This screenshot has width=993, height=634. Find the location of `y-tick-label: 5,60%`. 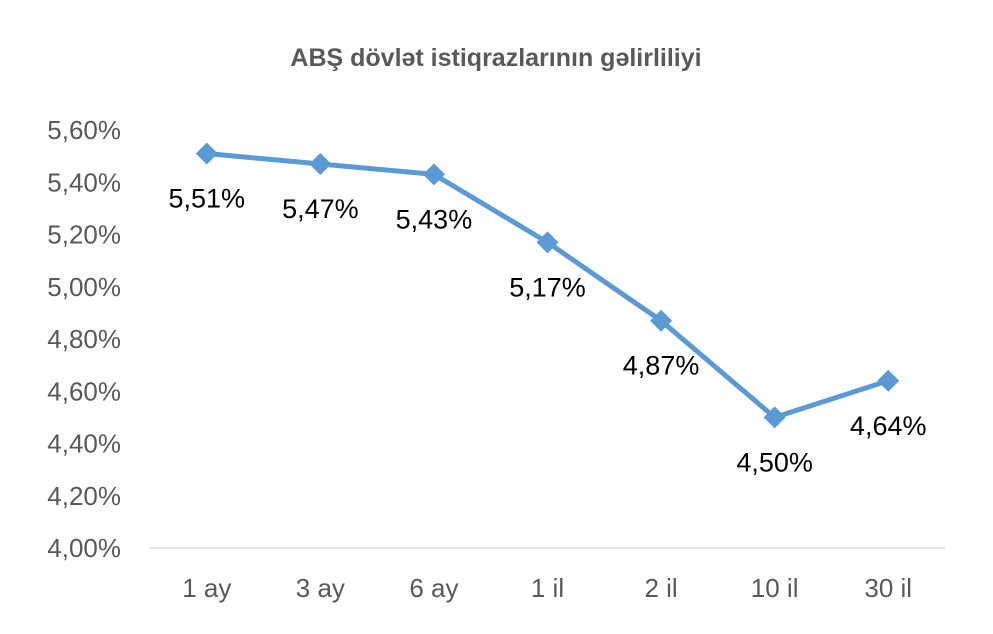

y-tick-label: 5,60% is located at coordinates (84, 130).